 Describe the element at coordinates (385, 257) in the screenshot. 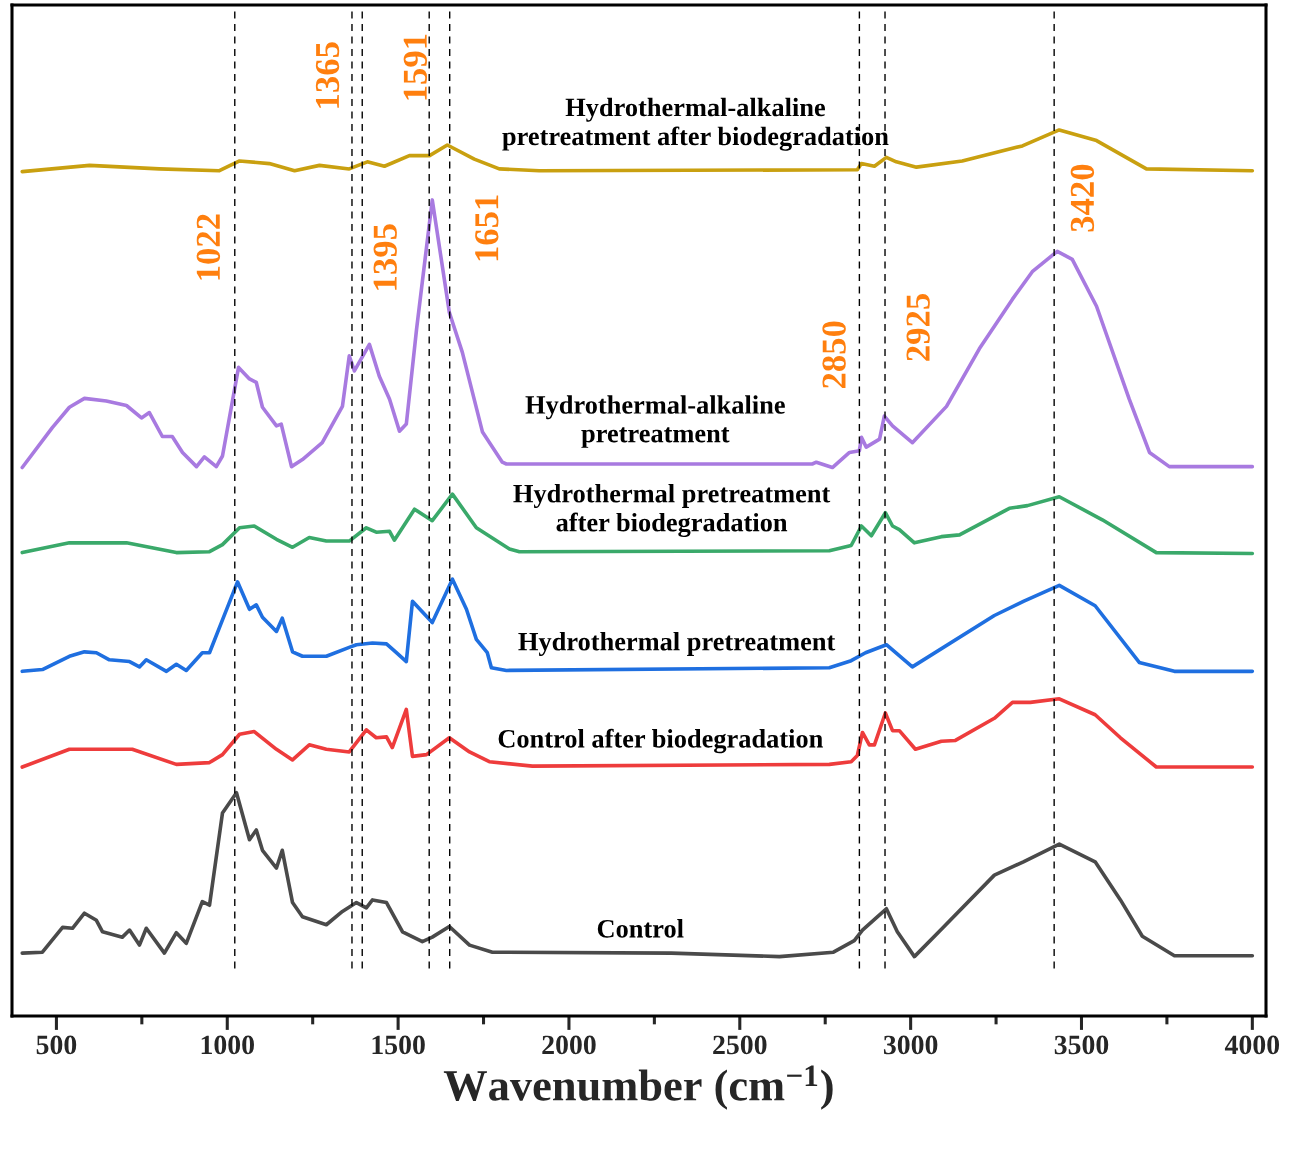

I see `ref-line-label: 1395` at that location.